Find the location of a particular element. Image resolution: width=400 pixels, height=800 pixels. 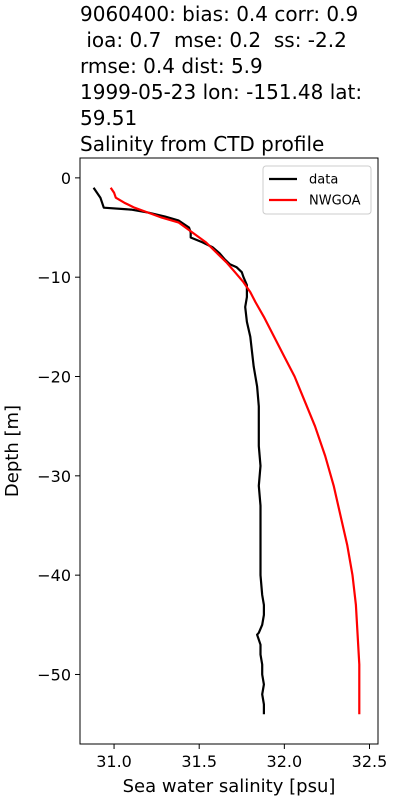

x-tick-label: 32.5 is located at coordinates (370, 761).